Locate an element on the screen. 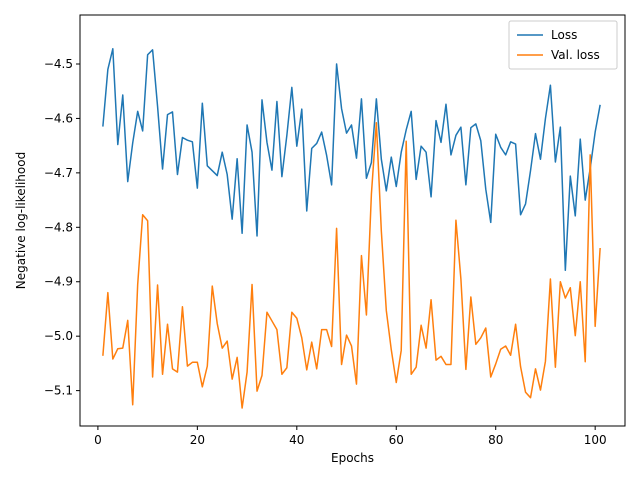  y-tick-label: −4.8 is located at coordinates (58, 227).